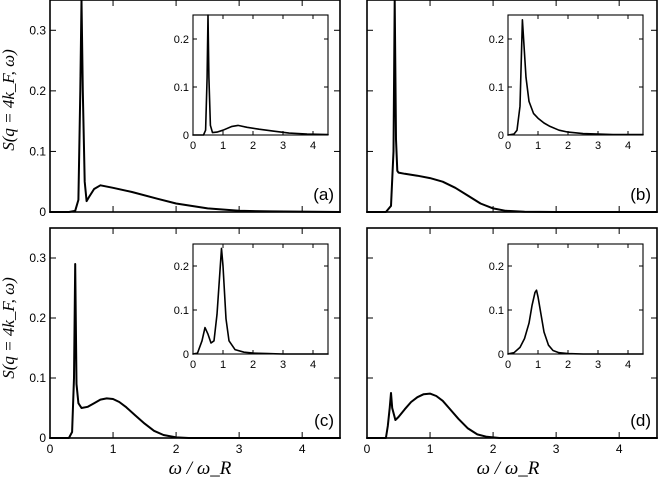  Describe the element at coordinates (640, 420) in the screenshot. I see `panel-label: (d)` at that location.